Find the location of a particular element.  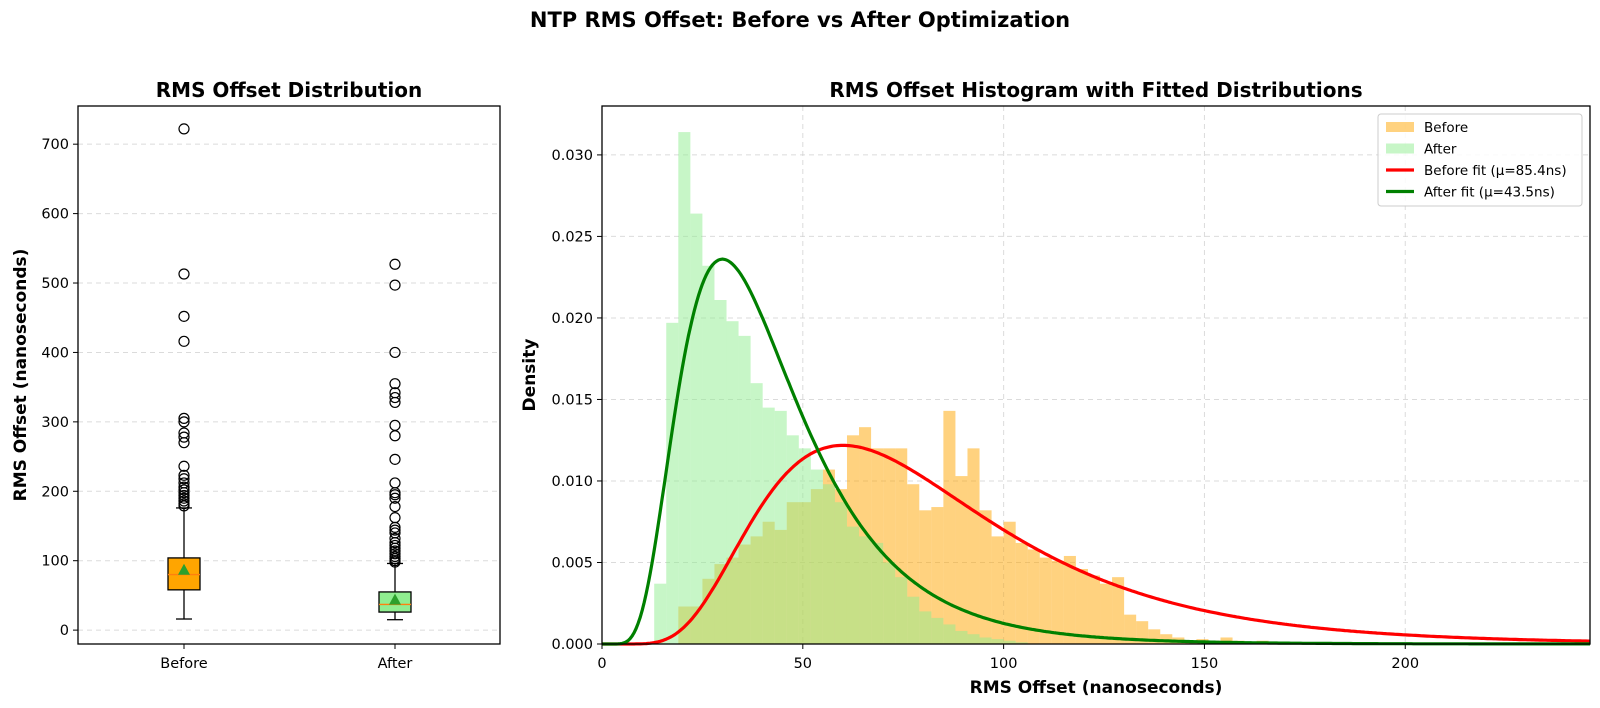

legend-box is located at coordinates (1480, 160).